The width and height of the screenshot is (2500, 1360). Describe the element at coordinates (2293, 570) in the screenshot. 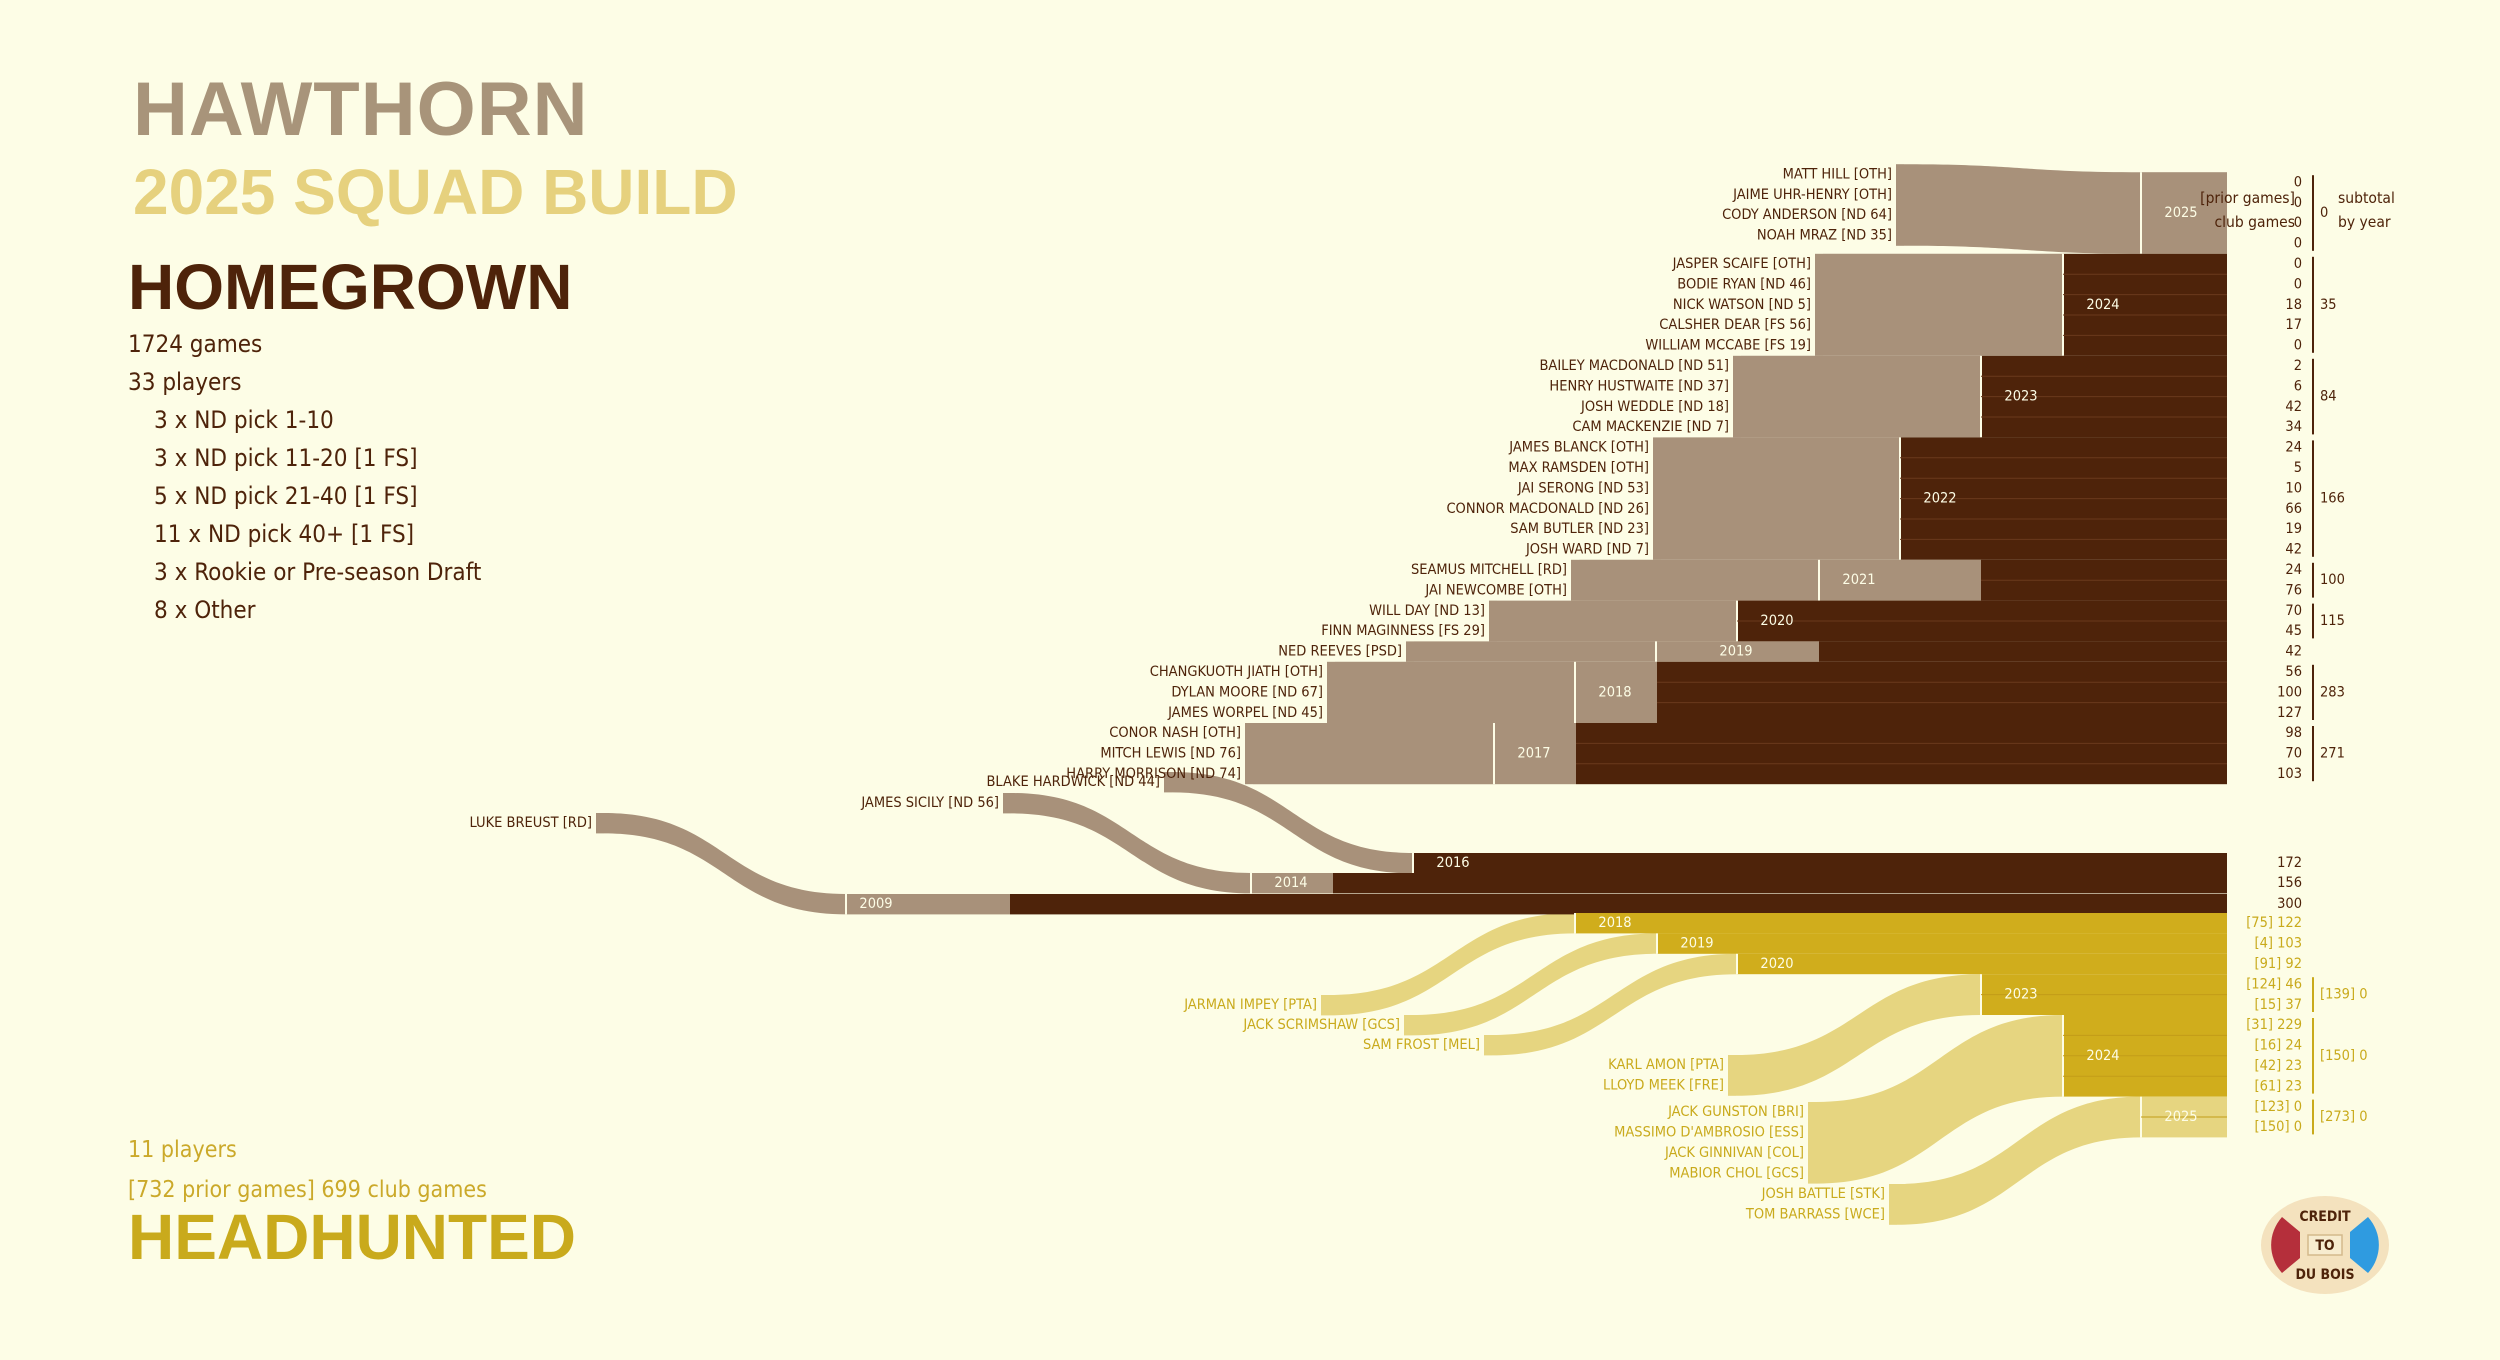

I see `player-games: 24` at that location.